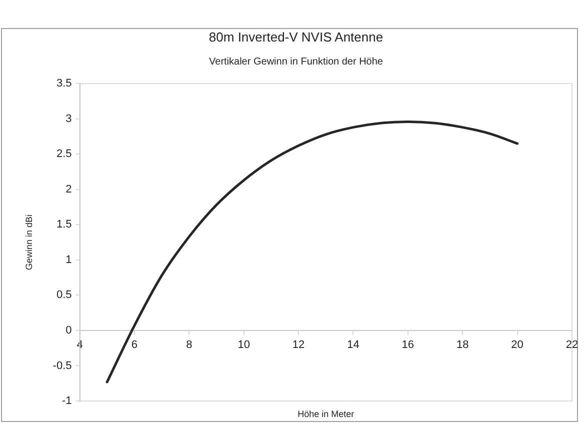  What do you see at coordinates (64, 84) in the screenshot?
I see `y-tick-label: 3.5` at bounding box center [64, 84].